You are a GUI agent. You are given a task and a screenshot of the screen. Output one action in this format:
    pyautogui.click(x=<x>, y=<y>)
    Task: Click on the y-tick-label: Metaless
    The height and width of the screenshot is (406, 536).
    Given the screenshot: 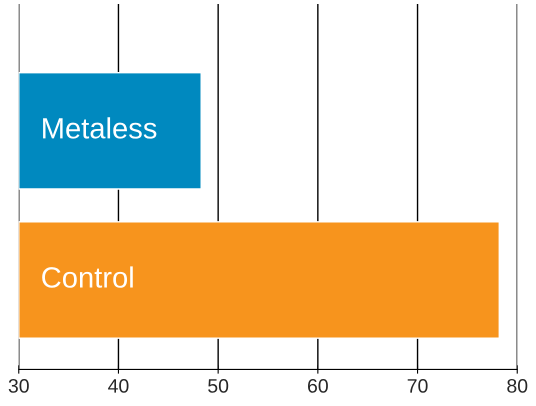 What is the action you would take?
    pyautogui.click(x=99, y=128)
    